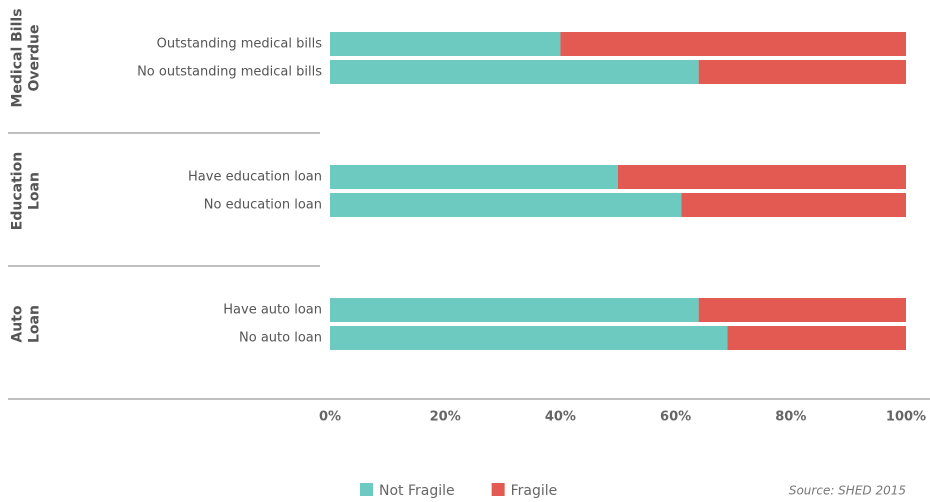 The height and width of the screenshot is (502, 930). I want to click on category-label: No education loan, so click(263, 205).